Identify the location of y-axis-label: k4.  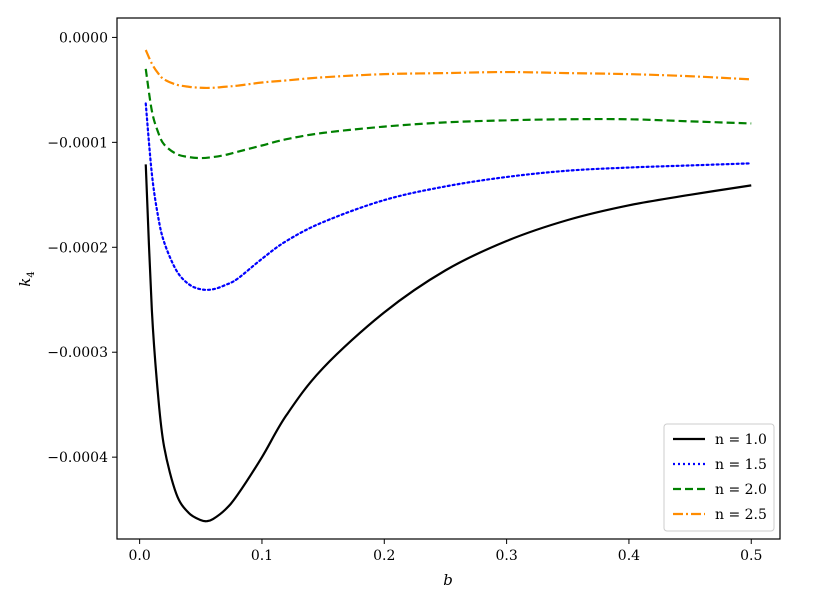
(26, 278).